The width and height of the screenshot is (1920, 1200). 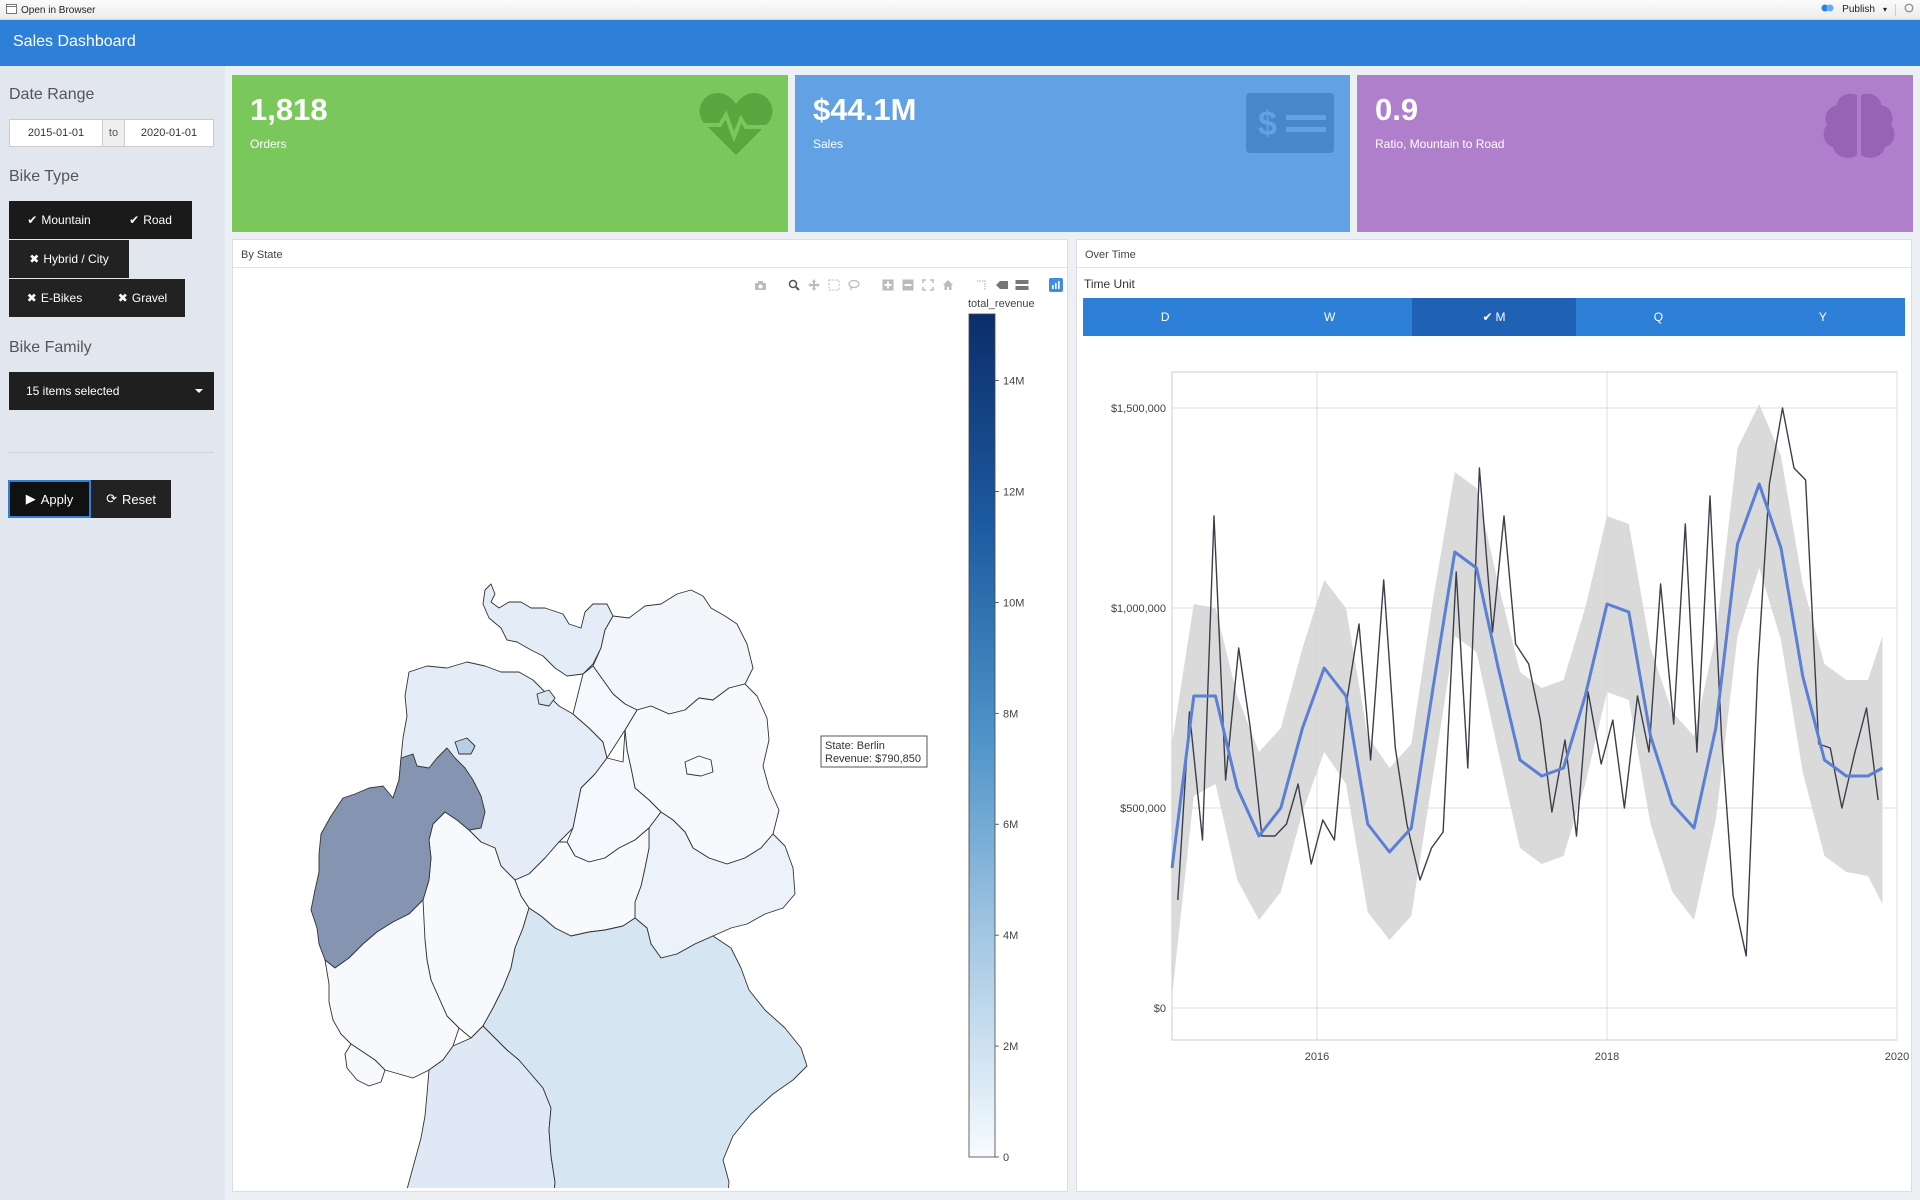 I want to click on y-tick-label: $0, so click(x=1160, y=1009).